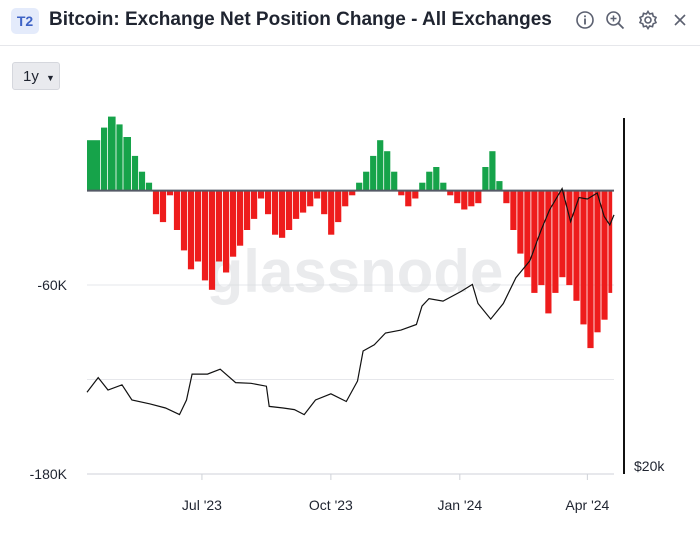 This screenshot has width=700, height=540. I want to click on tier-badge: T2, so click(25, 21).